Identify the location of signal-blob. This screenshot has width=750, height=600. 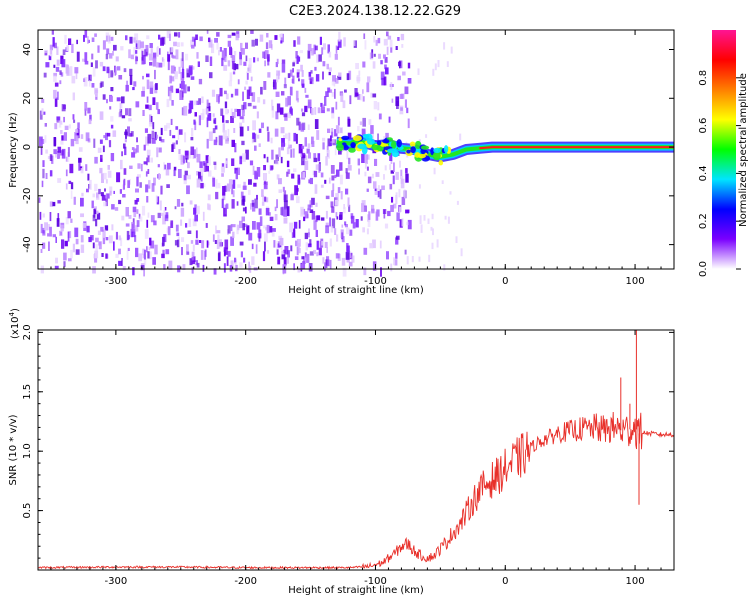
(425, 147).